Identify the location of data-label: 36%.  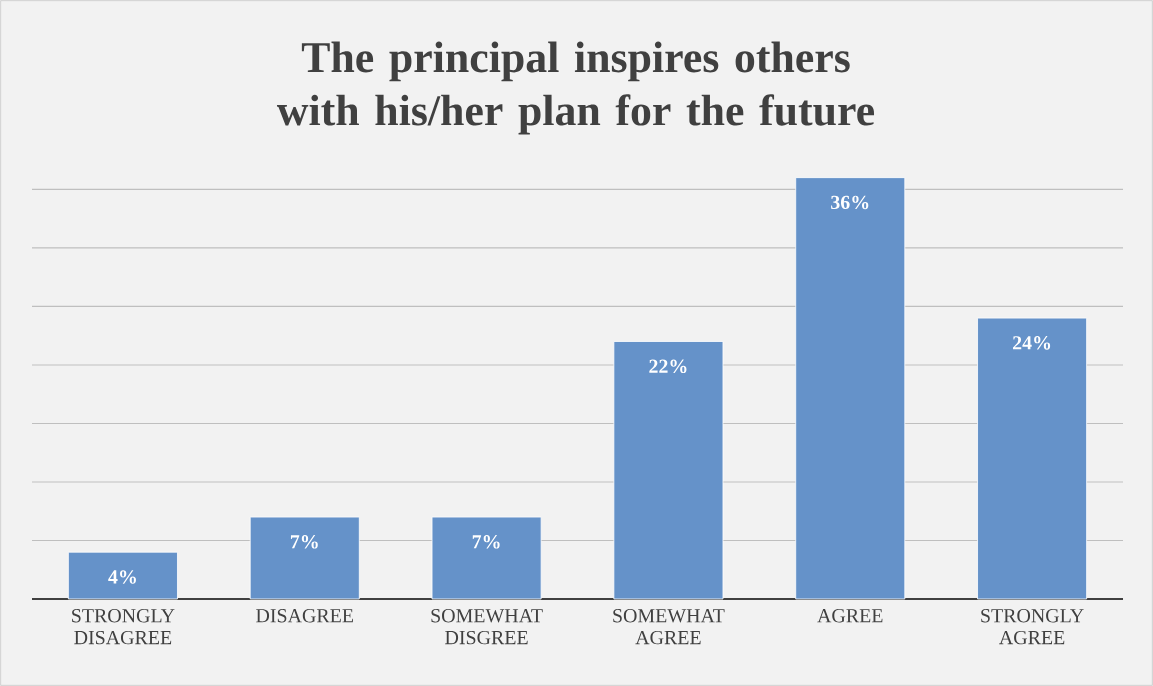
(850, 202).